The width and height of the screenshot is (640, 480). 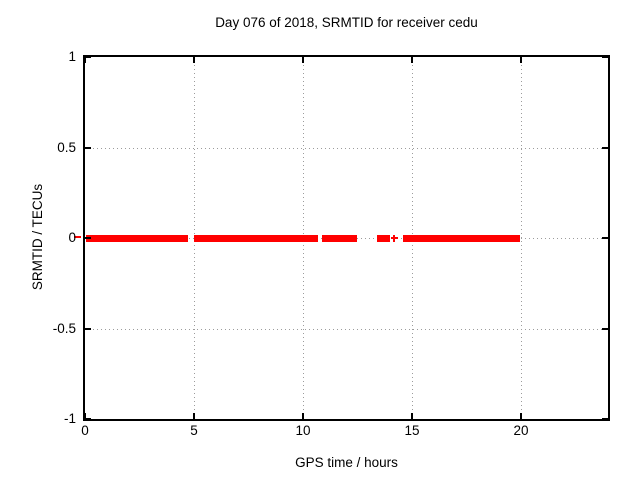 I want to click on y-tick-label: -0.5, so click(x=64, y=328).